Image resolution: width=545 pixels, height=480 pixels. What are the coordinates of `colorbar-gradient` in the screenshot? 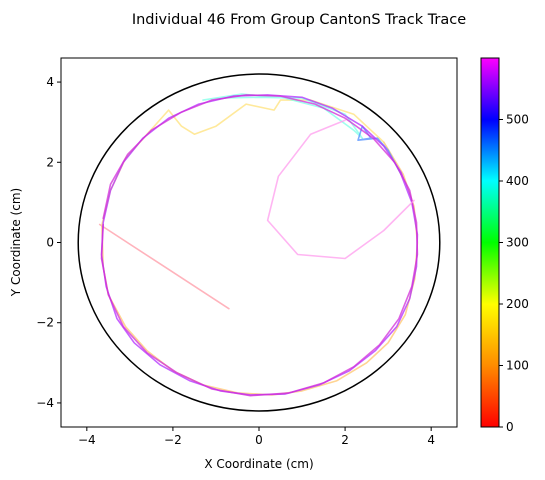 It's located at (490, 242).